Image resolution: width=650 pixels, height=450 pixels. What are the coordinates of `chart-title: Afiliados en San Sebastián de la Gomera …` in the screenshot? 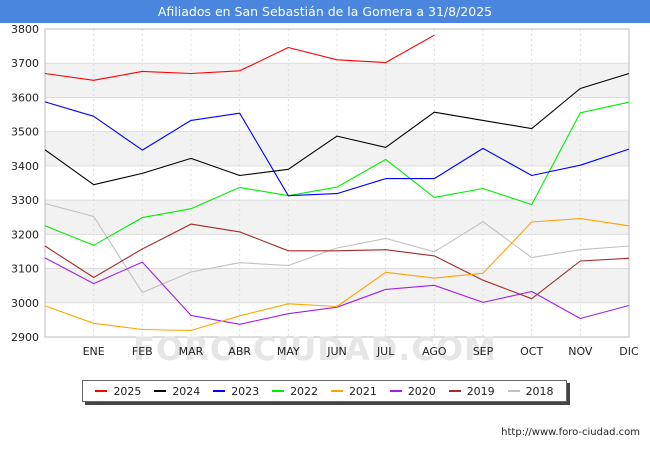 It's located at (325, 11).